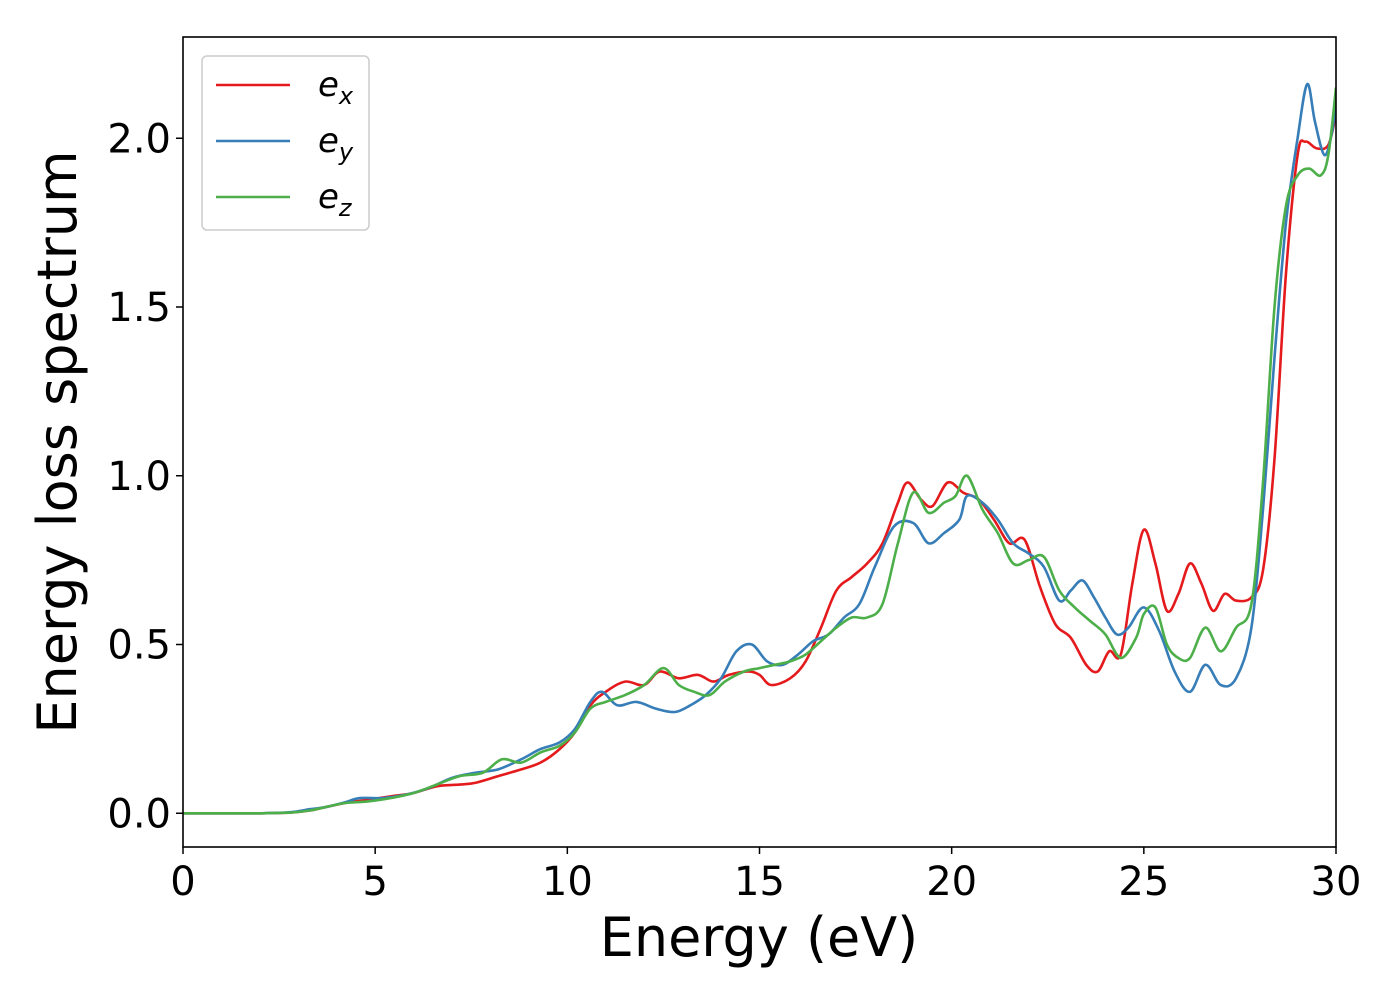 The width and height of the screenshot is (1400, 1000). Describe the element at coordinates (139, 814) in the screenshot. I see `y-tick-label: 0.0` at that location.